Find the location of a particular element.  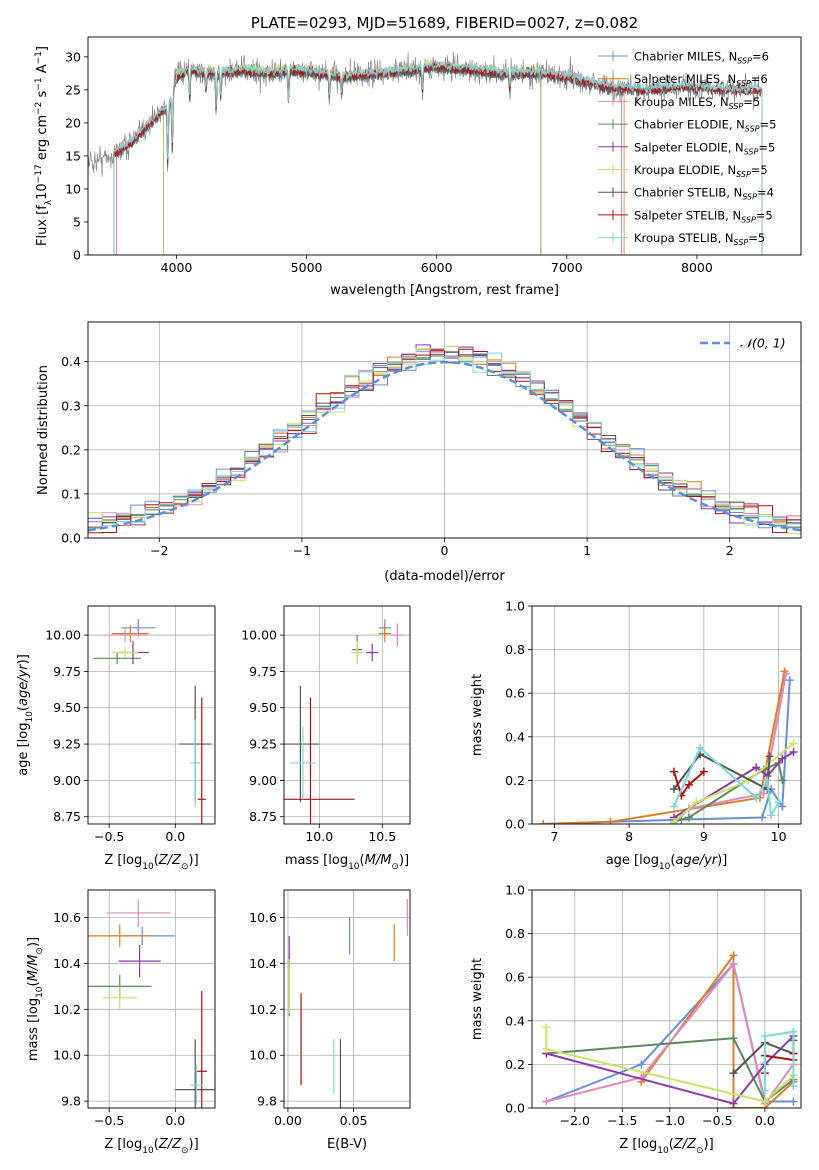

x-tick-label: 10.5 is located at coordinates (382, 836).